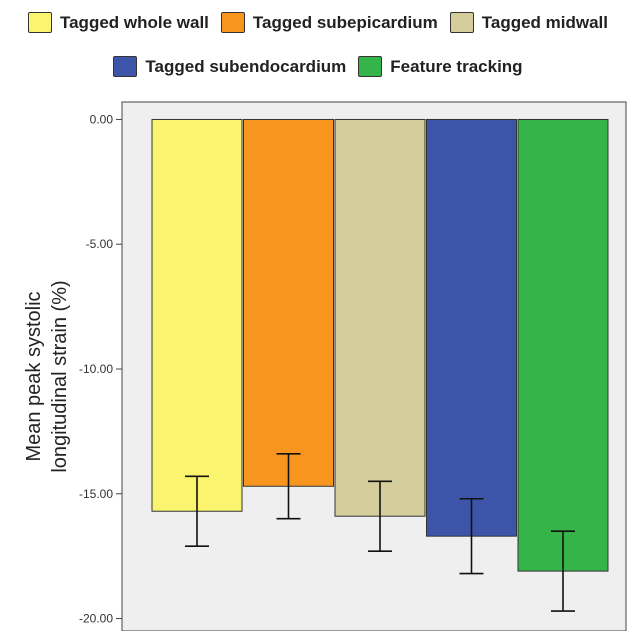  What do you see at coordinates (96, 619) in the screenshot?
I see `y-tick-label: -20.00` at bounding box center [96, 619].